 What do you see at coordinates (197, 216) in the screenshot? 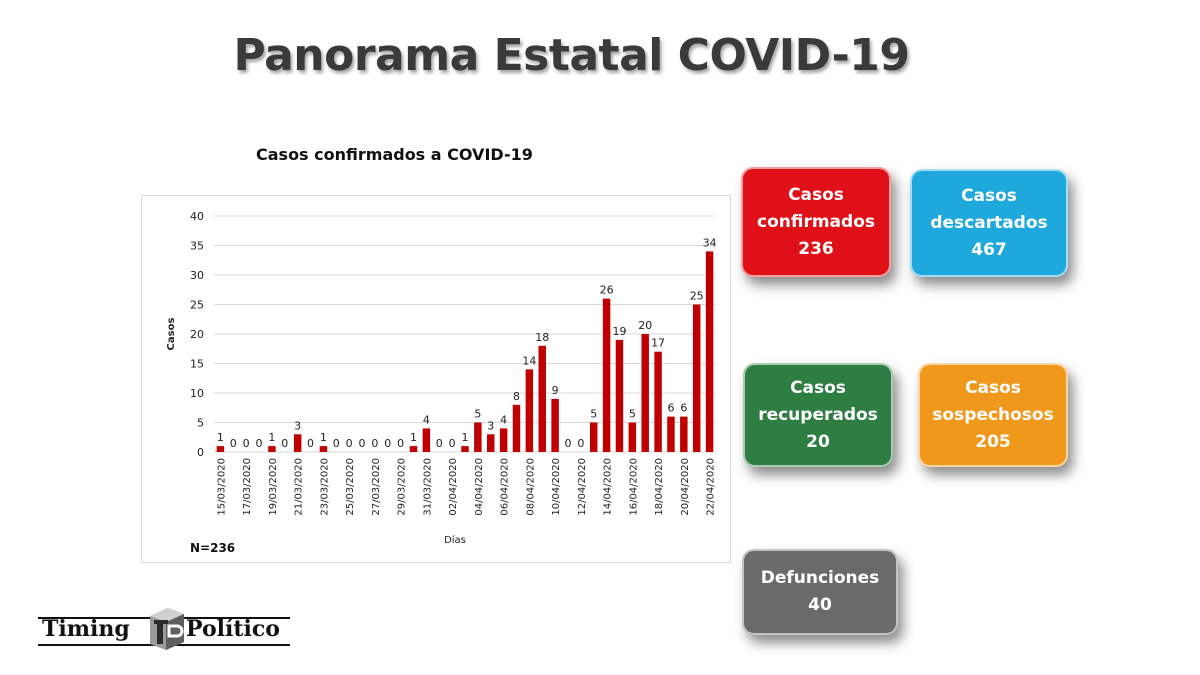
I see `y-tick-label: 40` at bounding box center [197, 216].